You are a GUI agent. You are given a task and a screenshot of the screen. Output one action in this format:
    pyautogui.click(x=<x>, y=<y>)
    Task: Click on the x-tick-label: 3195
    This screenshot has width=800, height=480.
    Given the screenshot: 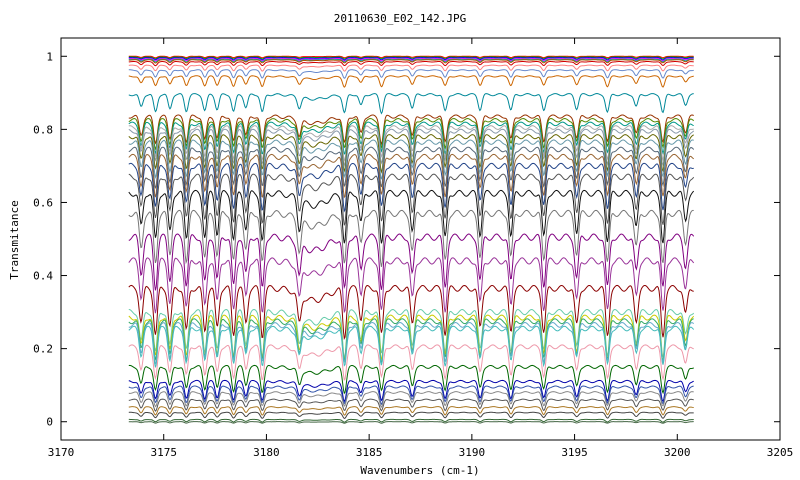 What is the action you would take?
    pyautogui.click(x=574, y=452)
    